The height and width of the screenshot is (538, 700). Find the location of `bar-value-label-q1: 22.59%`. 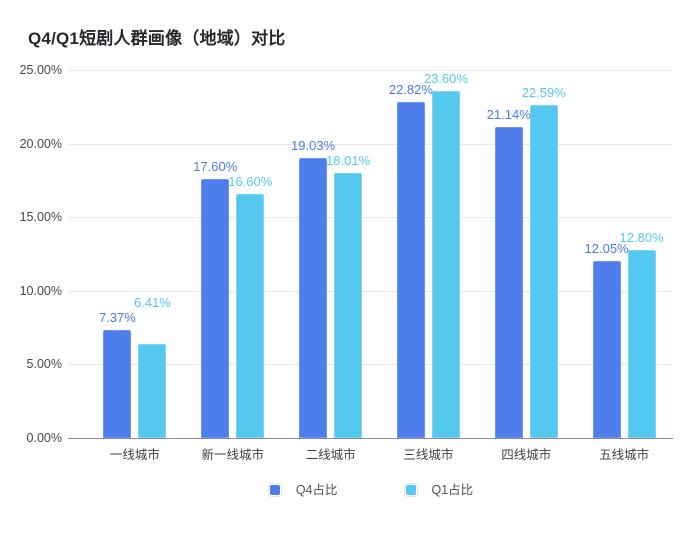

bar-value-label-q1: 22.59% is located at coordinates (543, 93).